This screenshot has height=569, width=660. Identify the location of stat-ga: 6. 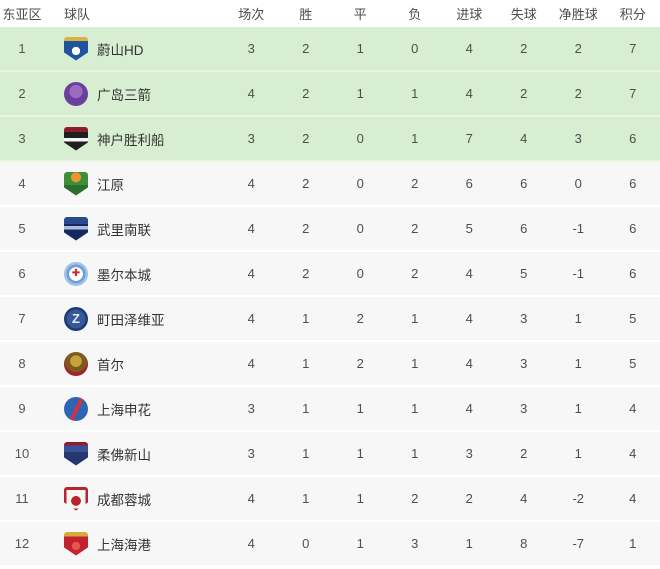
(524, 183).